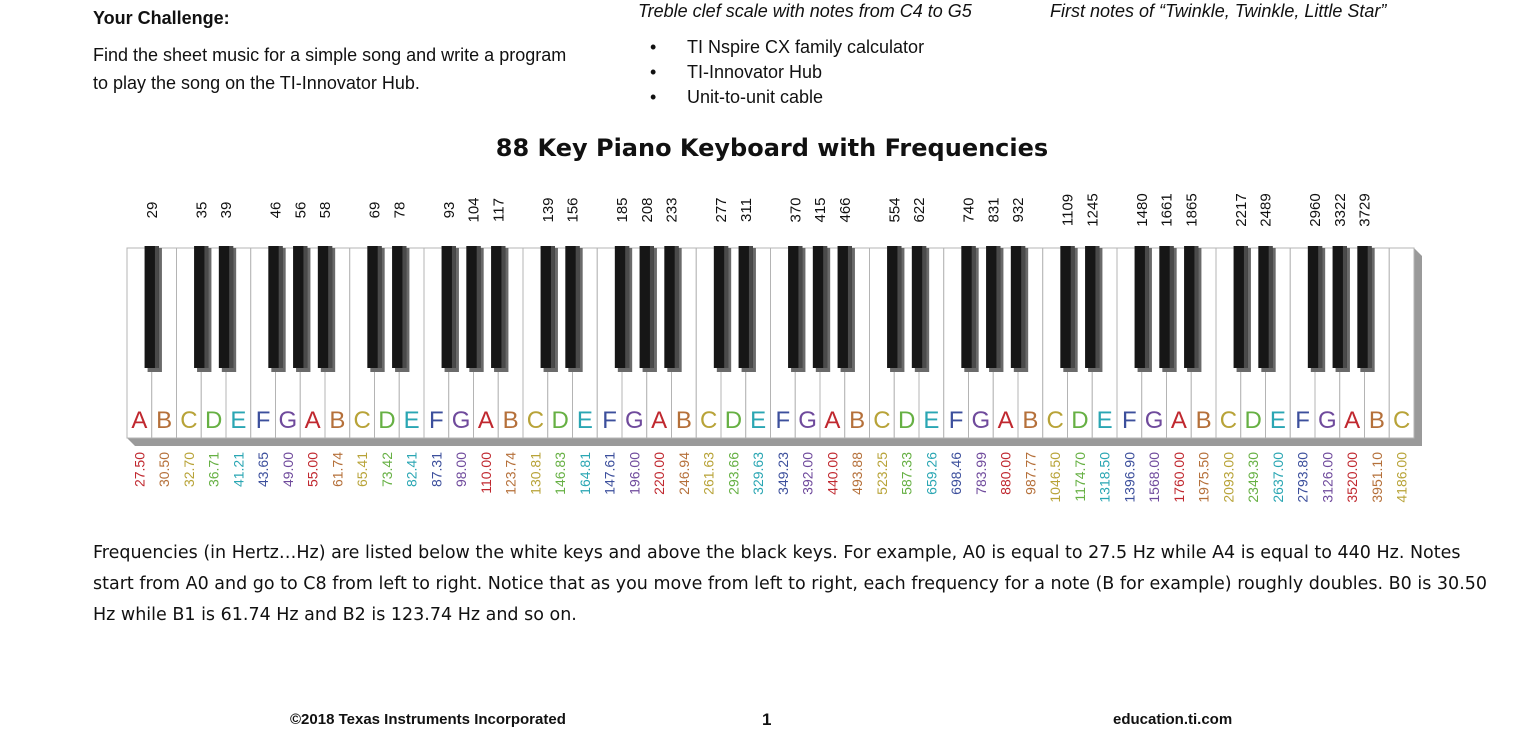 The image size is (1536, 753). What do you see at coordinates (647, 209) in the screenshot?
I see `black-key-frequency-label: 208` at bounding box center [647, 209].